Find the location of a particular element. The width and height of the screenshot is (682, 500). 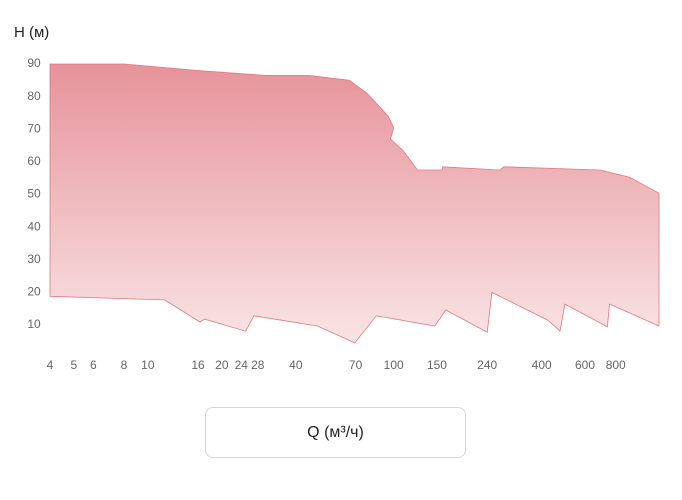

x-tick-label: 240 is located at coordinates (487, 365).